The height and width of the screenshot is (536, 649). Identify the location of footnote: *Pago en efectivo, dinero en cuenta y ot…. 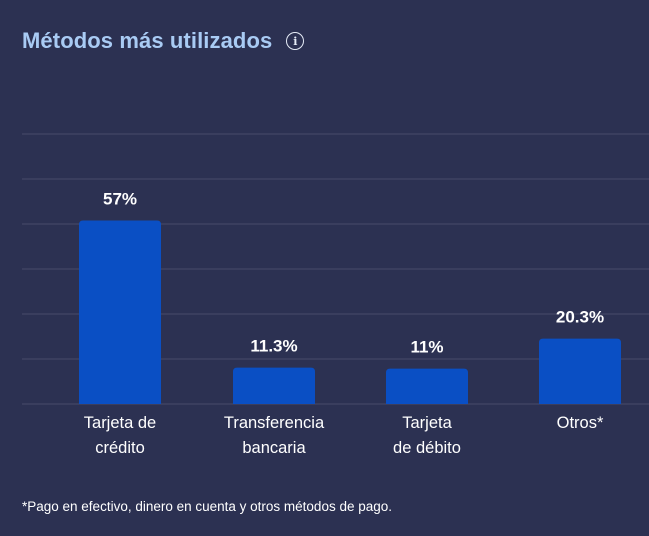
(207, 506).